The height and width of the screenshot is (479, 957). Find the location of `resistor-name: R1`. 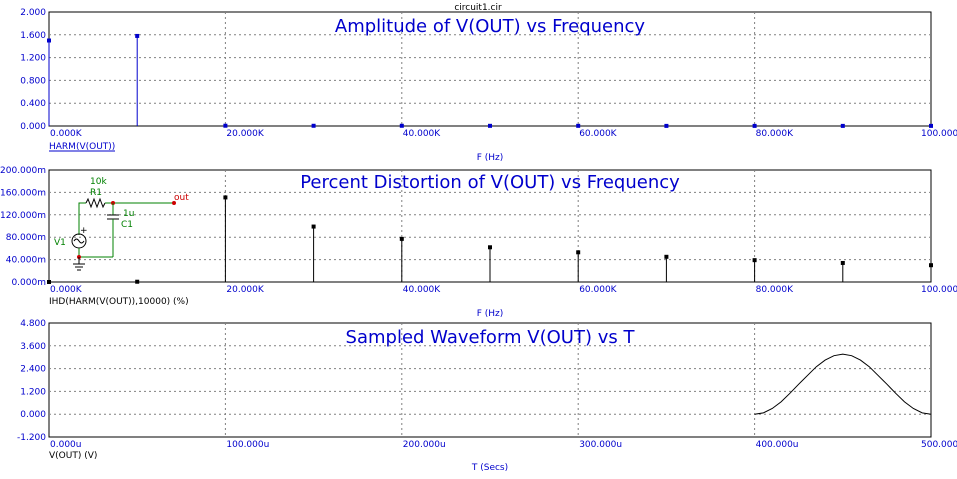

resistor-name: R1 is located at coordinates (96, 193).